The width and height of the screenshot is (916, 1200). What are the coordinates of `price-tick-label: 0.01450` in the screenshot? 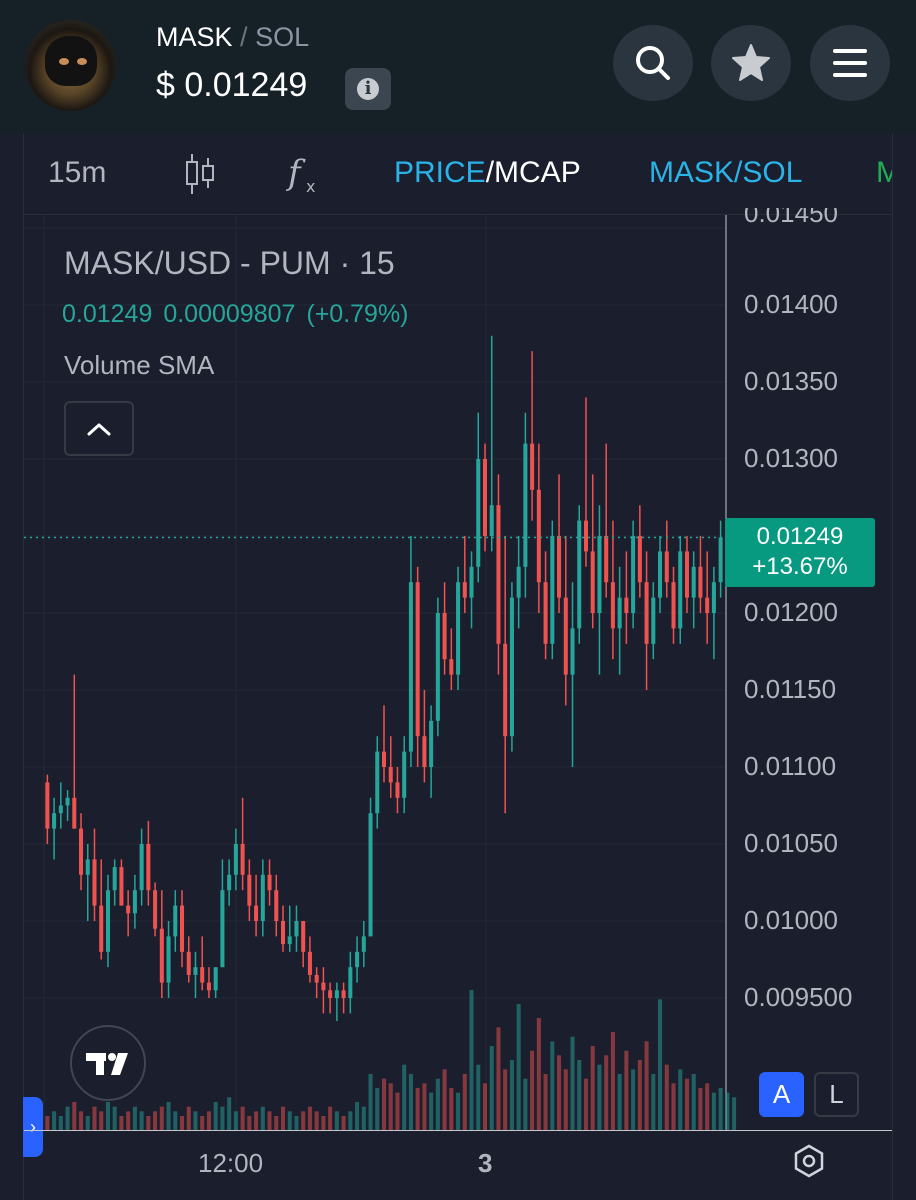 It's located at (791, 218).